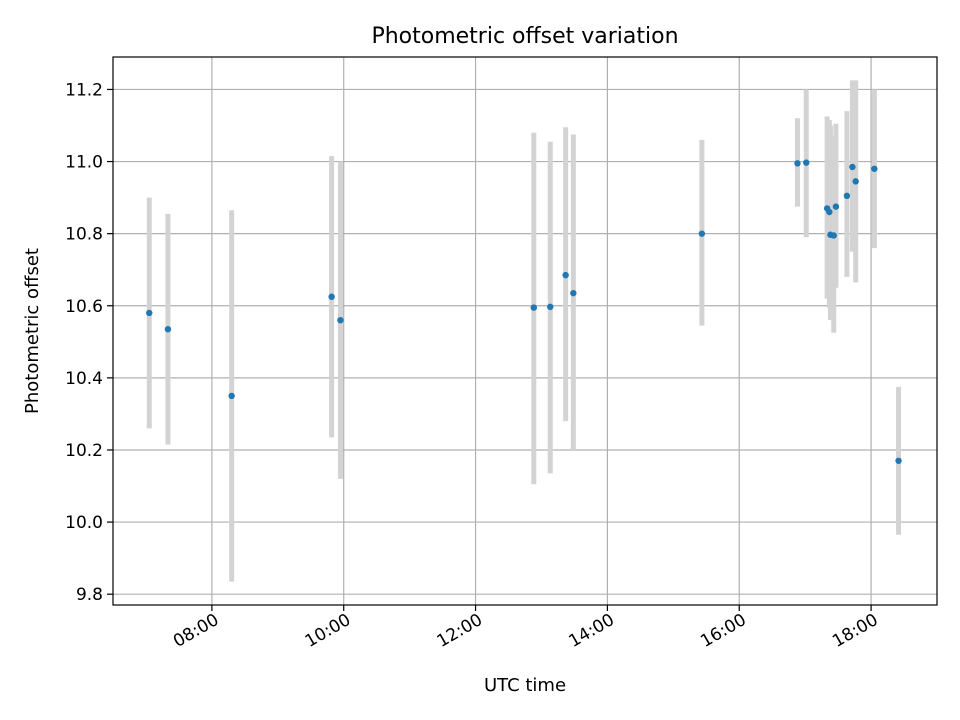 The width and height of the screenshot is (960, 720). What do you see at coordinates (89, 595) in the screenshot?
I see `y-tick-label: 9.8` at bounding box center [89, 595].